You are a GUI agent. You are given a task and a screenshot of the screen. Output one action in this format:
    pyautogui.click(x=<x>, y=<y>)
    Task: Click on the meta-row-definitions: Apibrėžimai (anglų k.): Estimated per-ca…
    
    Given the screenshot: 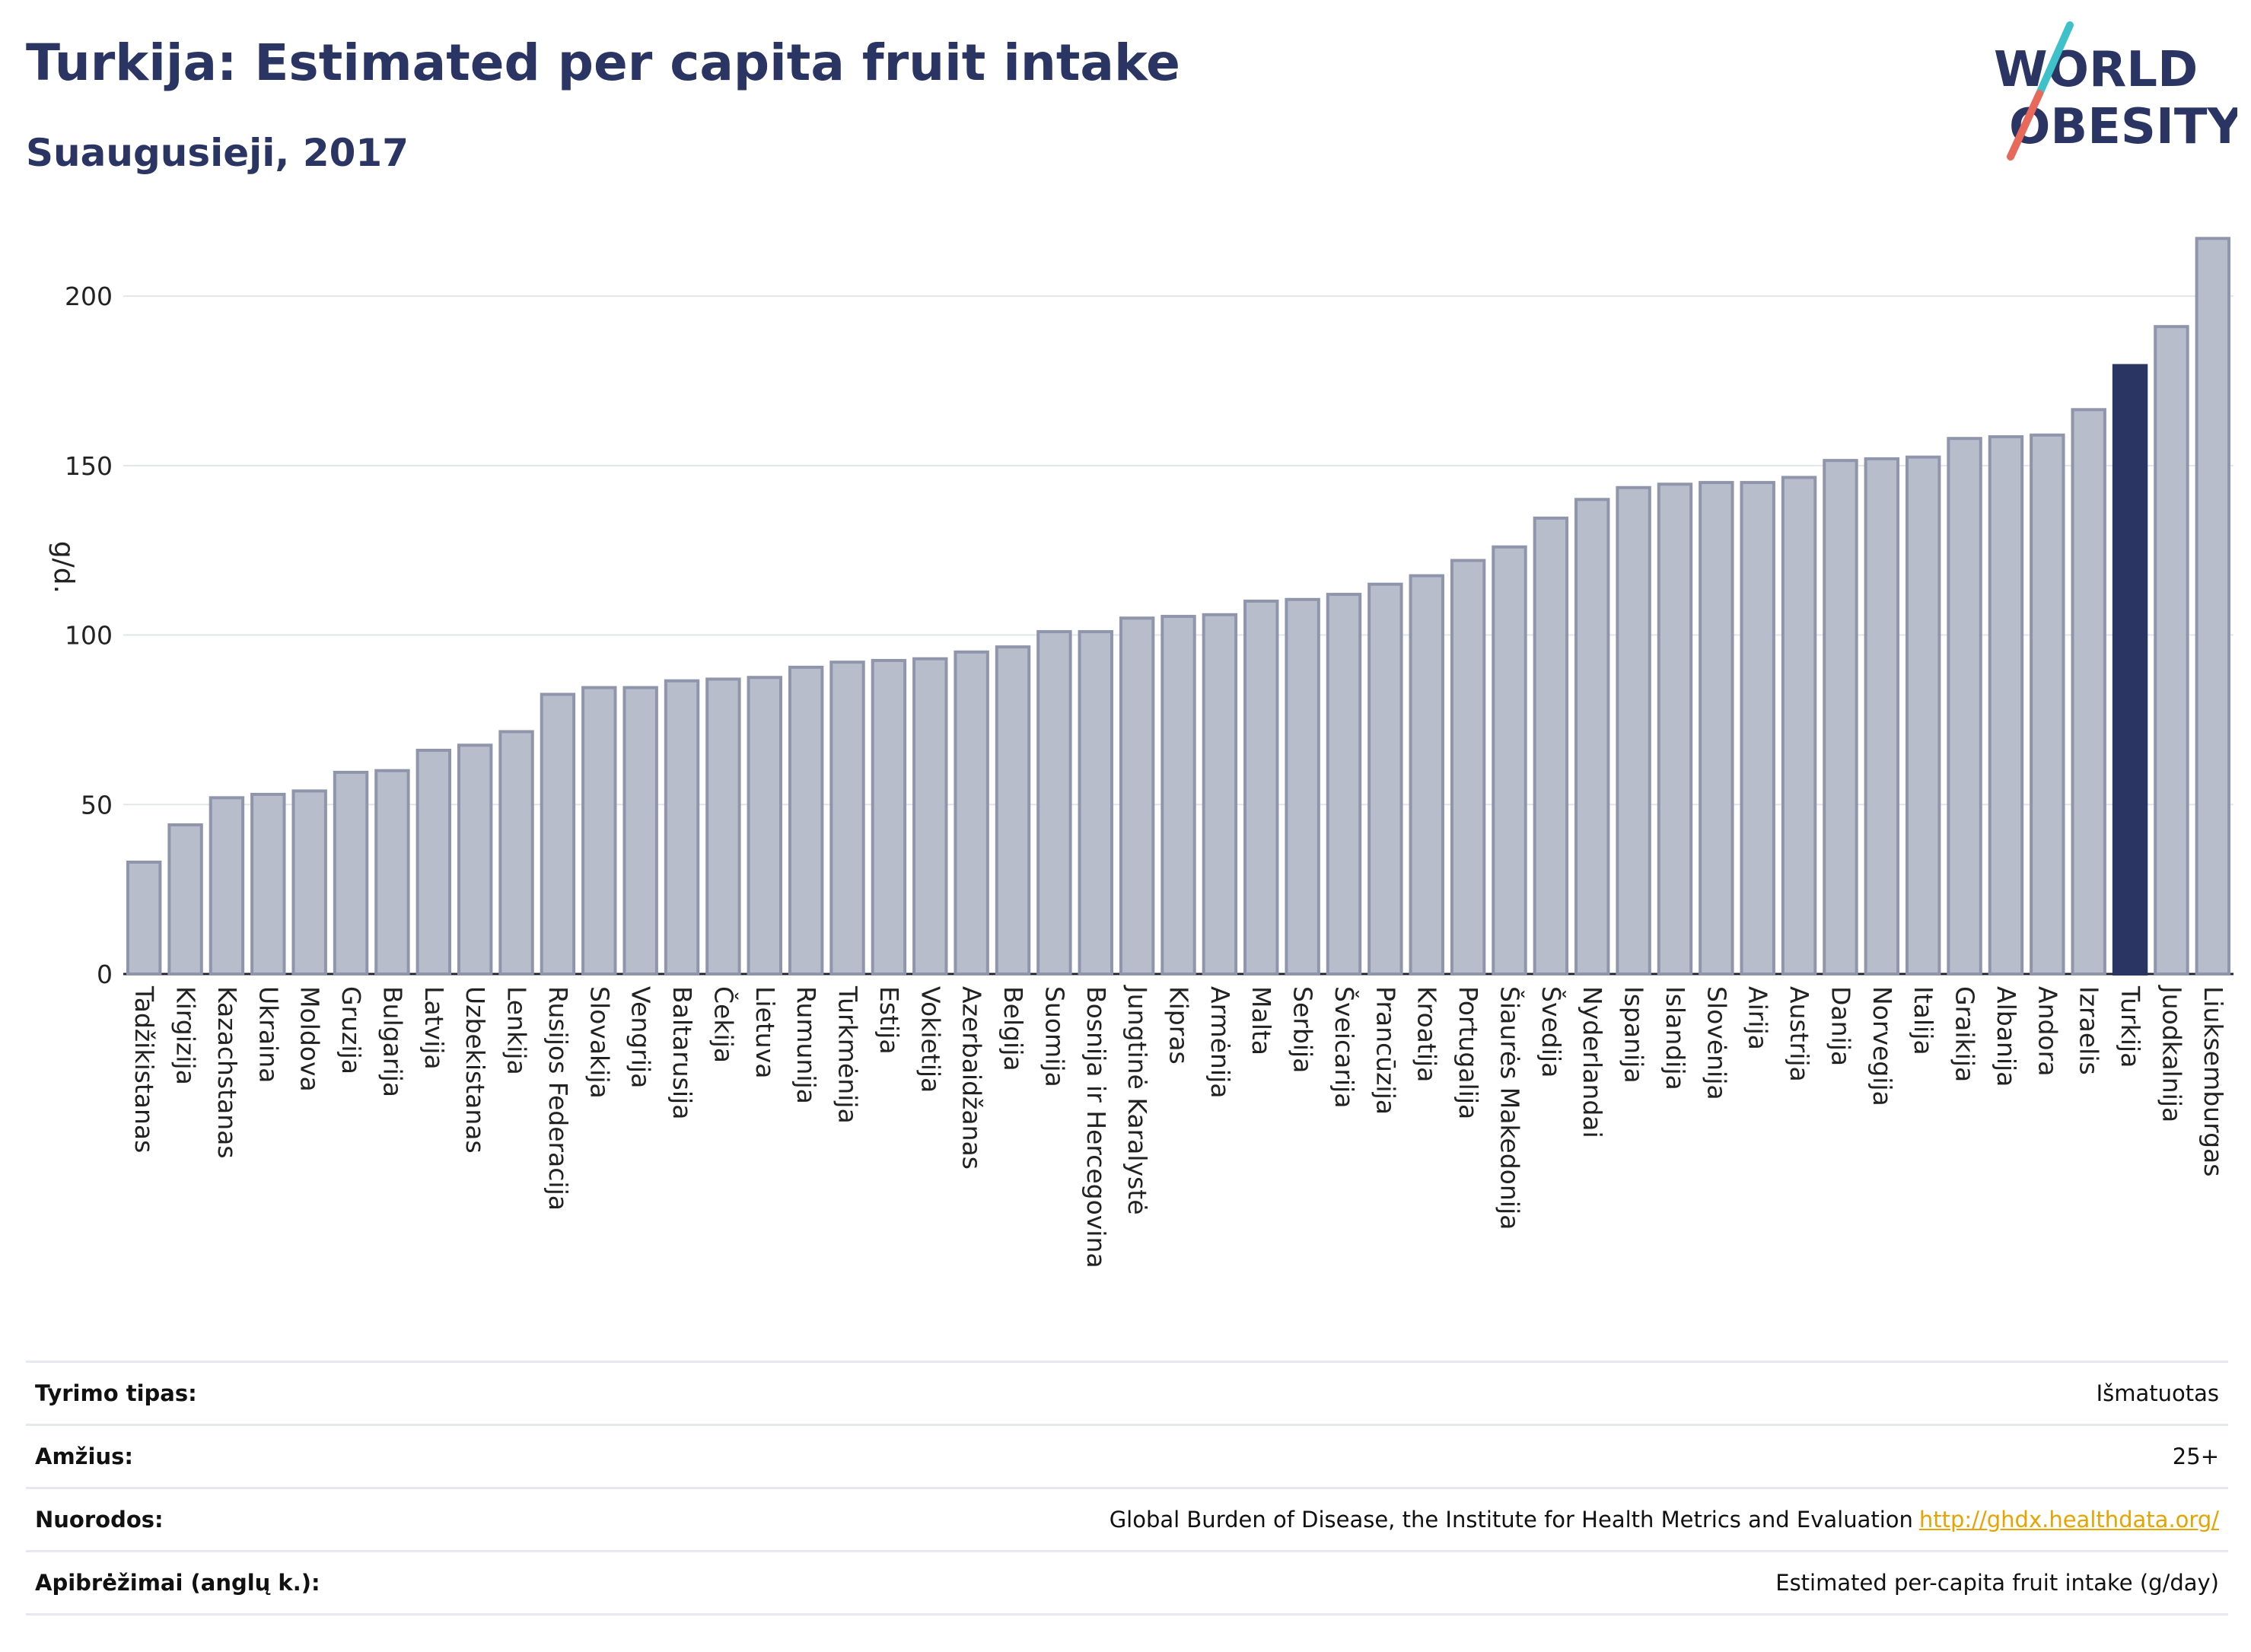 What is the action you would take?
    pyautogui.click(x=1127, y=1582)
    